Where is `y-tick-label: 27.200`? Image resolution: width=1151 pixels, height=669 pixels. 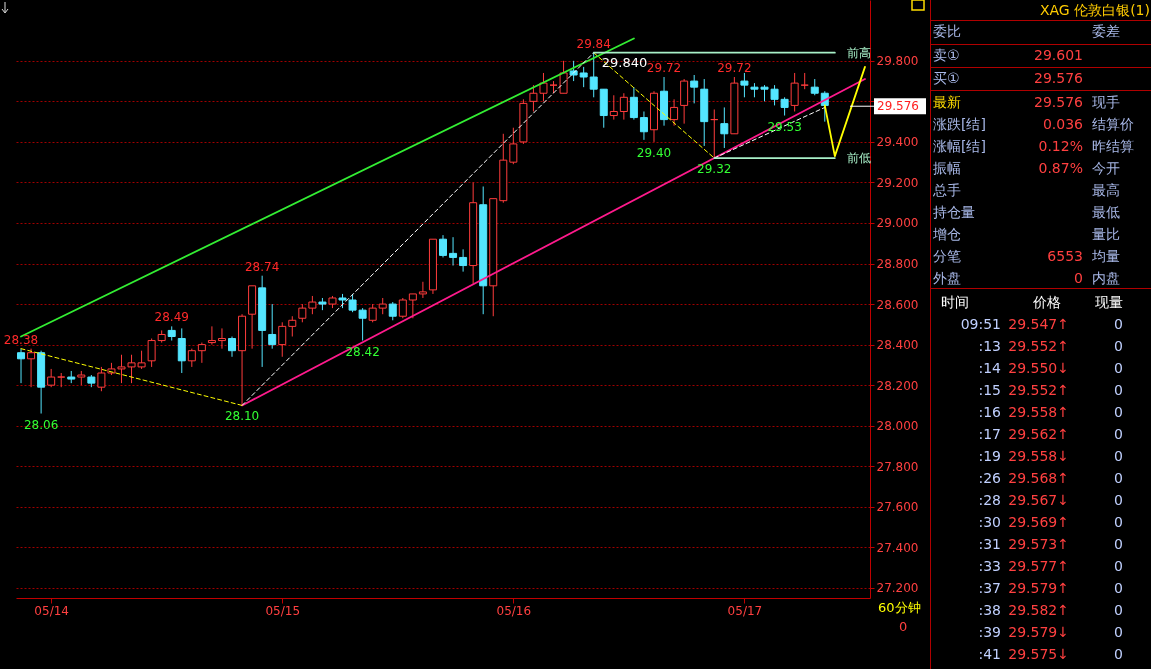
y-tick-label: 27.200 is located at coordinates (897, 588).